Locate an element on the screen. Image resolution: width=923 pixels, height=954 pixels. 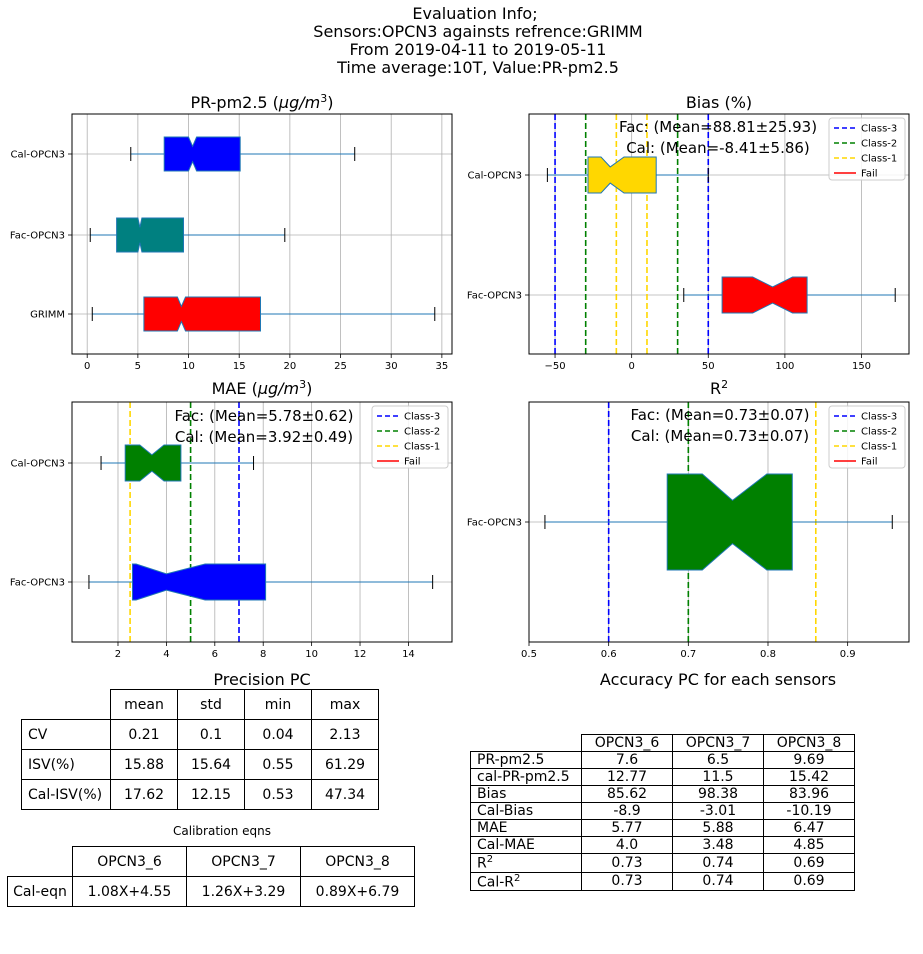
chart-title-0: PR-pm2.5 (μg/m3) is located at coordinates (262, 102).